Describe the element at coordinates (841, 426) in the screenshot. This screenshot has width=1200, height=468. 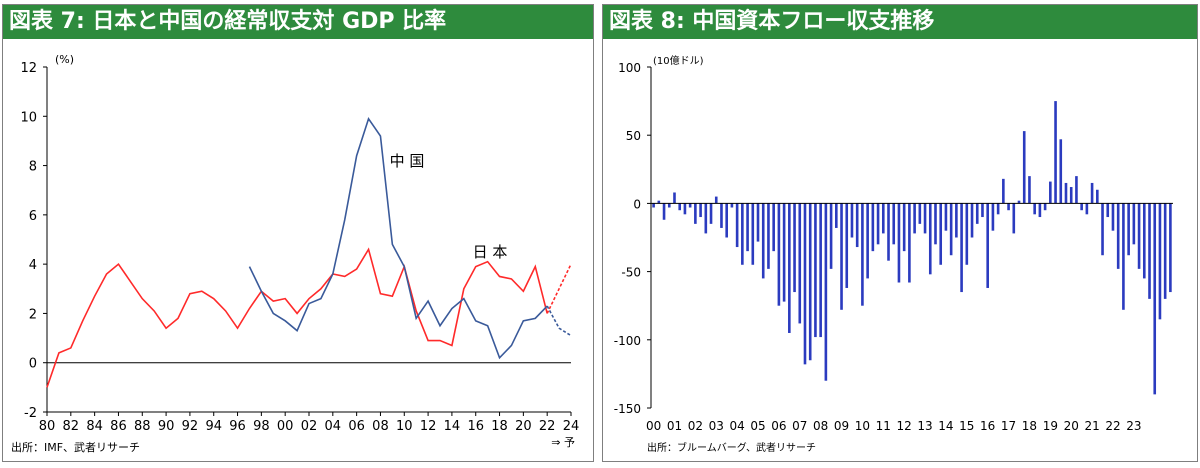
I see `x-tick-label: 09` at that location.